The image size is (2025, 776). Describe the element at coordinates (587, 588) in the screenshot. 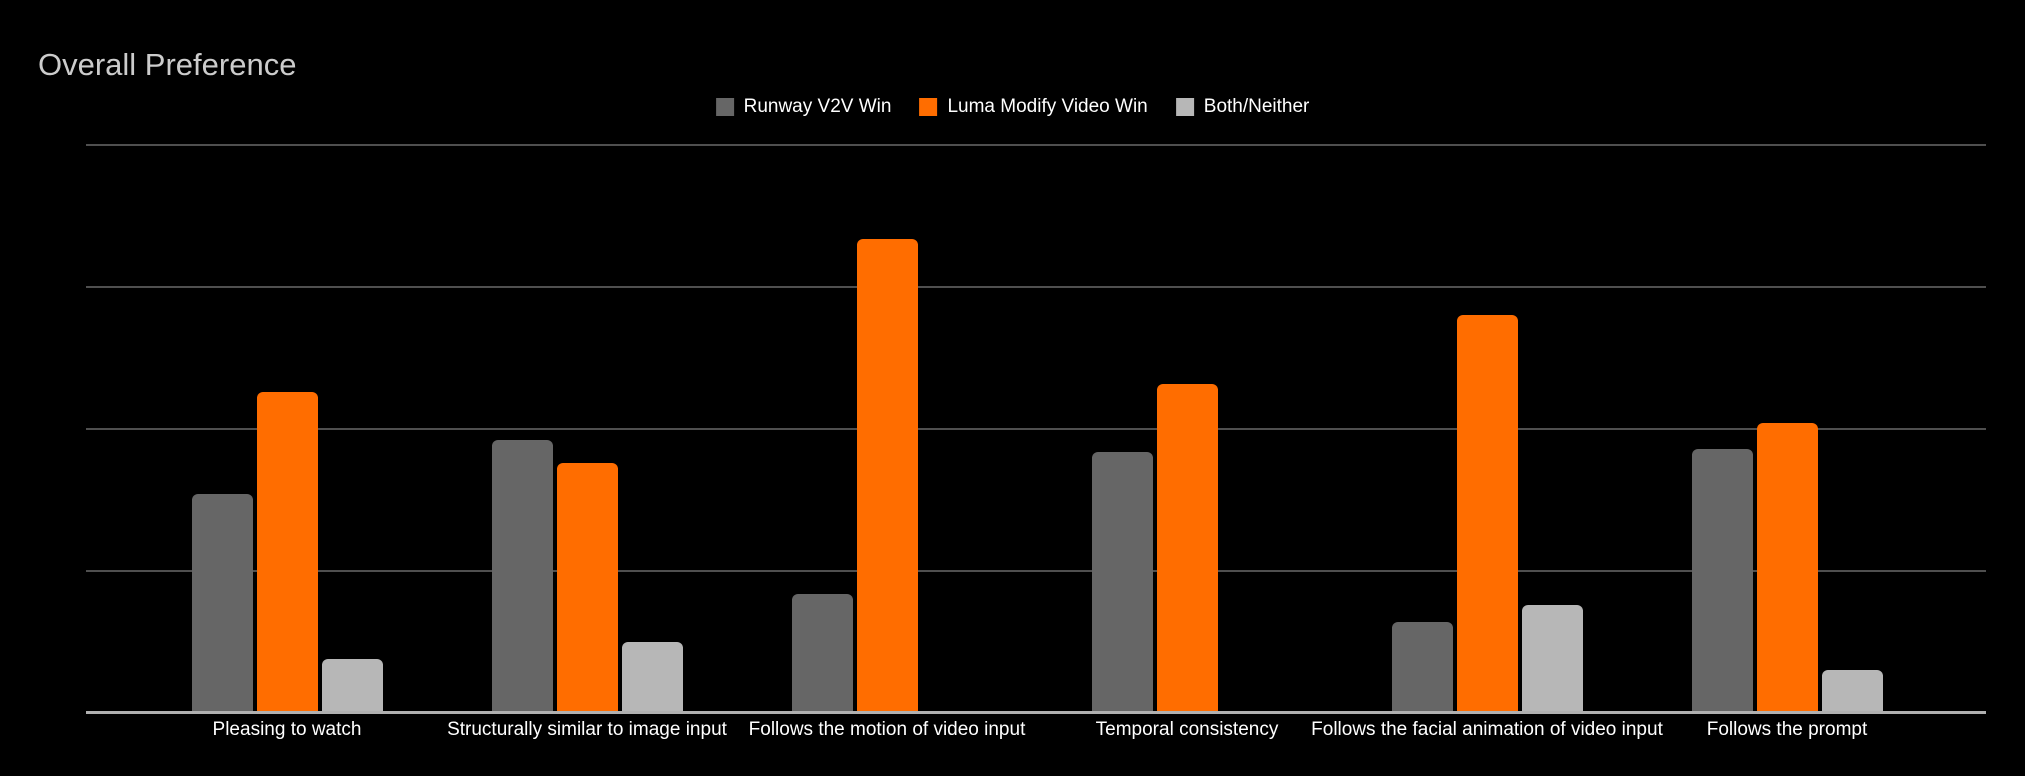

I see `bar-series2-cat2` at that location.